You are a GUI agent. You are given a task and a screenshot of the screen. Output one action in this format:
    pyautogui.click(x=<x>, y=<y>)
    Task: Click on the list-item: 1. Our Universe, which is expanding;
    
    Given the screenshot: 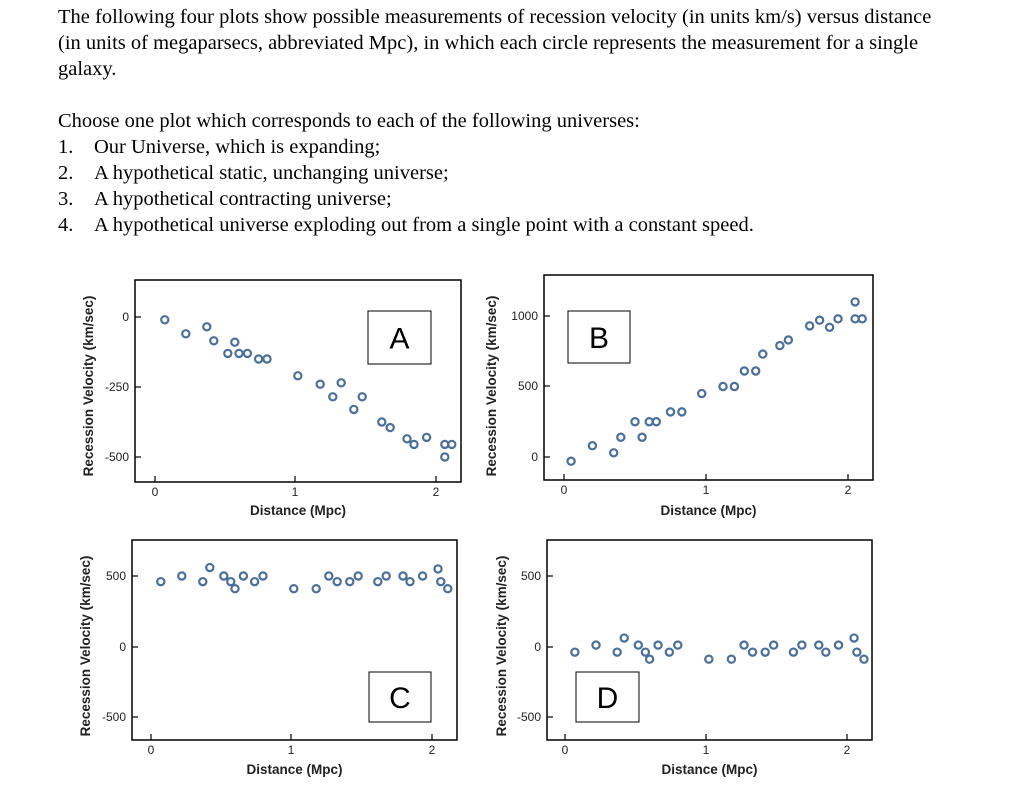 What is the action you would take?
    pyautogui.click(x=508, y=147)
    